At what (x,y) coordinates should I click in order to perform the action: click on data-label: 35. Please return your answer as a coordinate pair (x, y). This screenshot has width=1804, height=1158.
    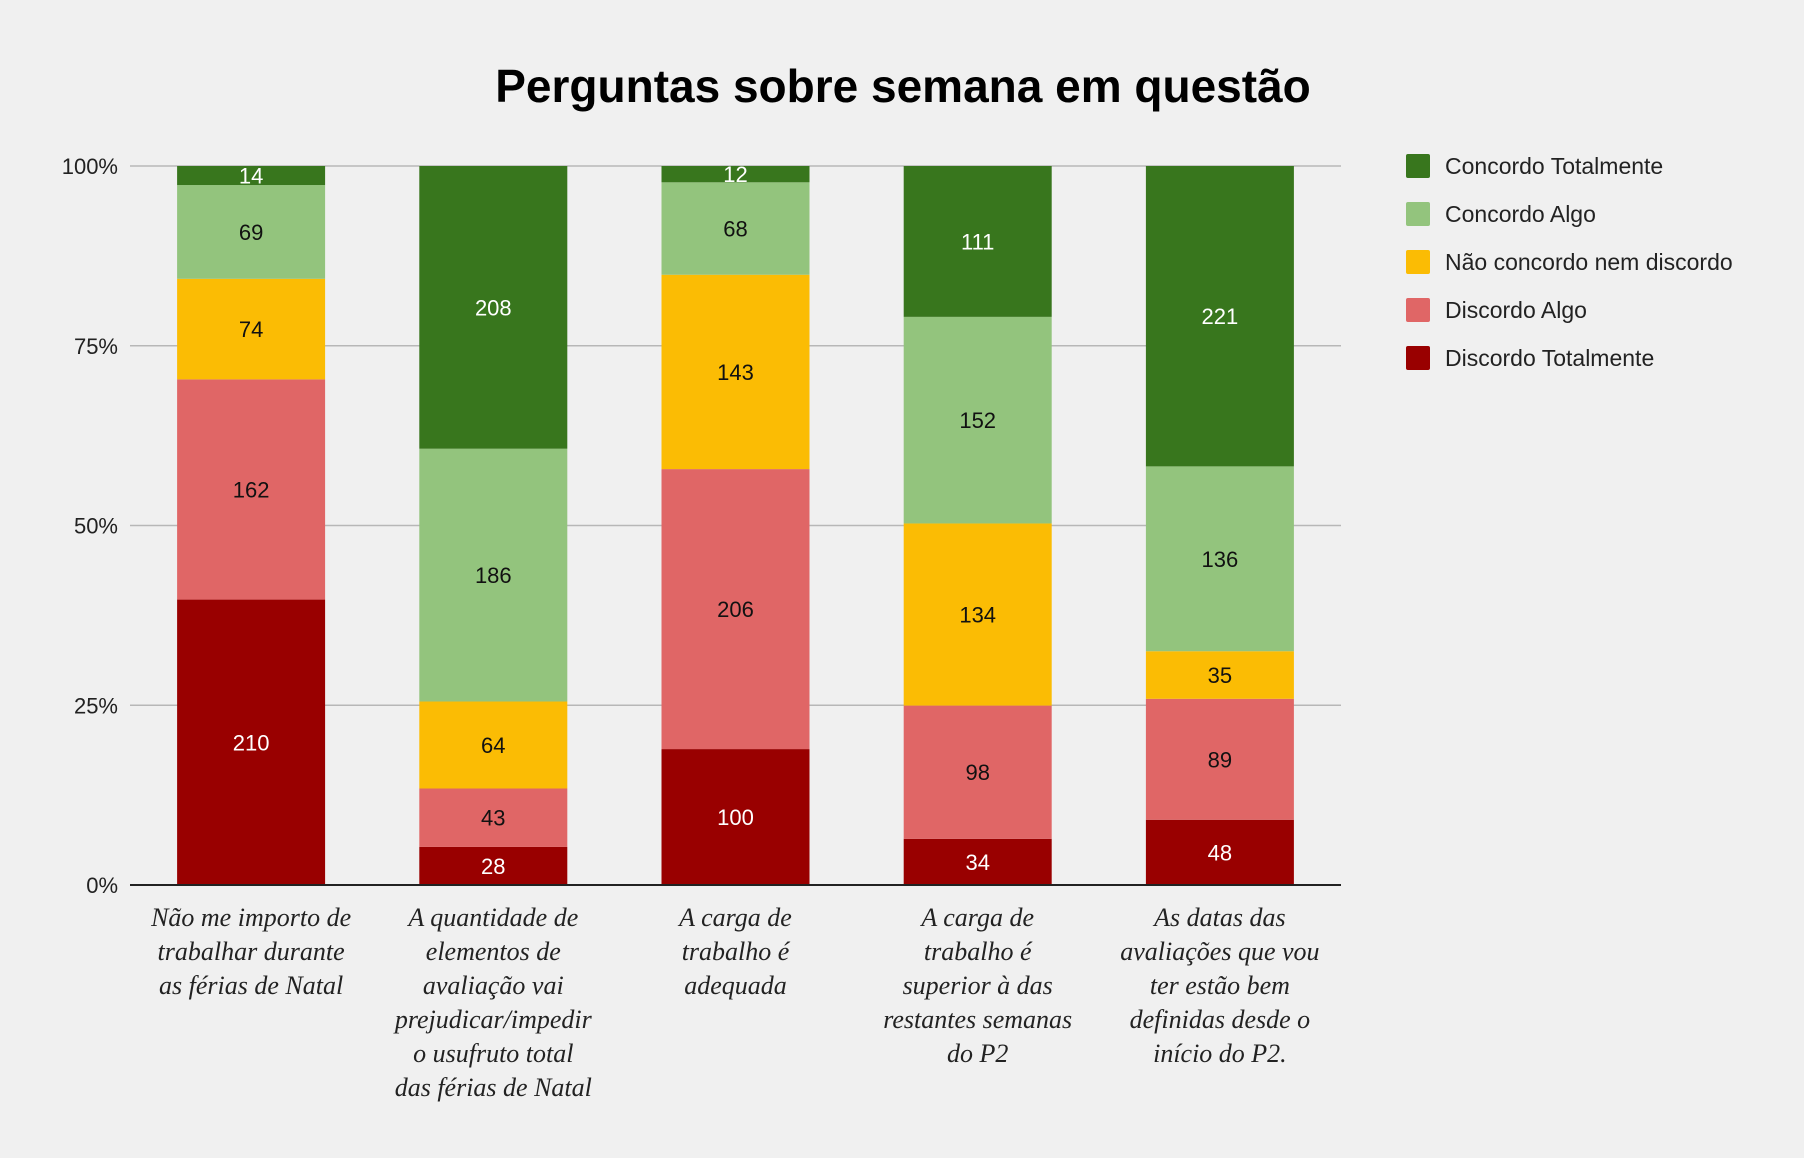
    Looking at the image, I should click on (1220, 675).